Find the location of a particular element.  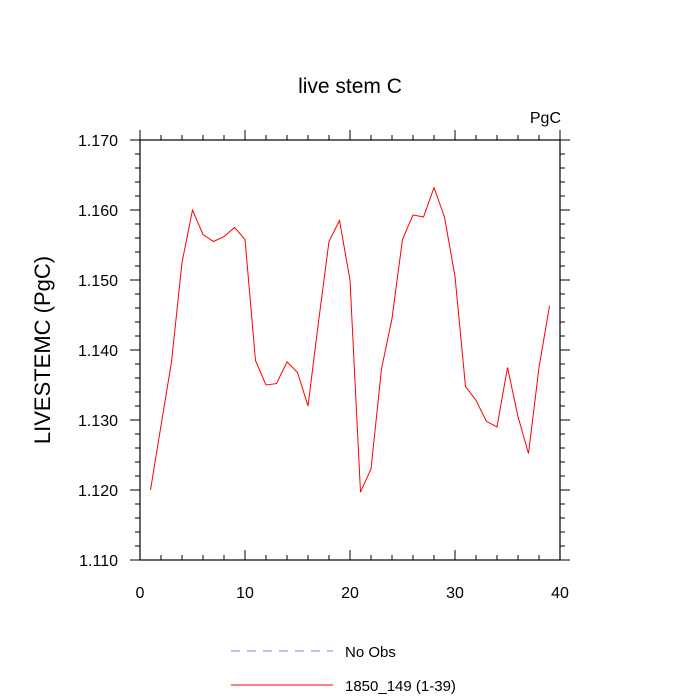

x-tick-label: 30 is located at coordinates (455, 593).